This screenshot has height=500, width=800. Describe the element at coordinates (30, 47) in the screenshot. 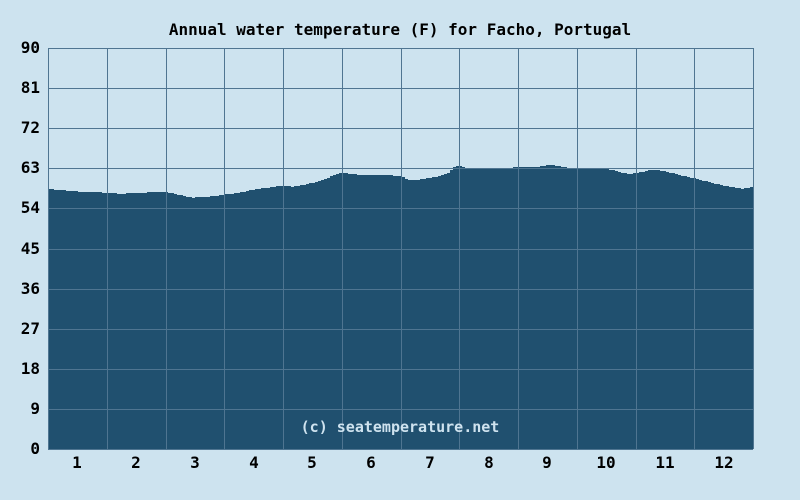

I see `y-tick-label: 90` at that location.